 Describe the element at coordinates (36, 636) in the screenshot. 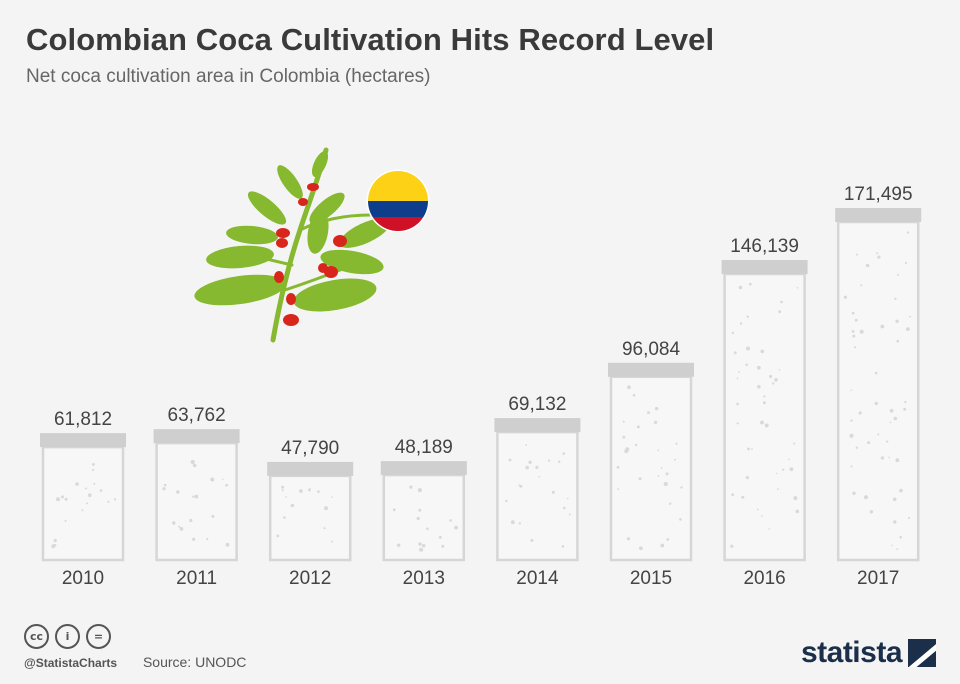

I see `cc-icon: cc` at that location.